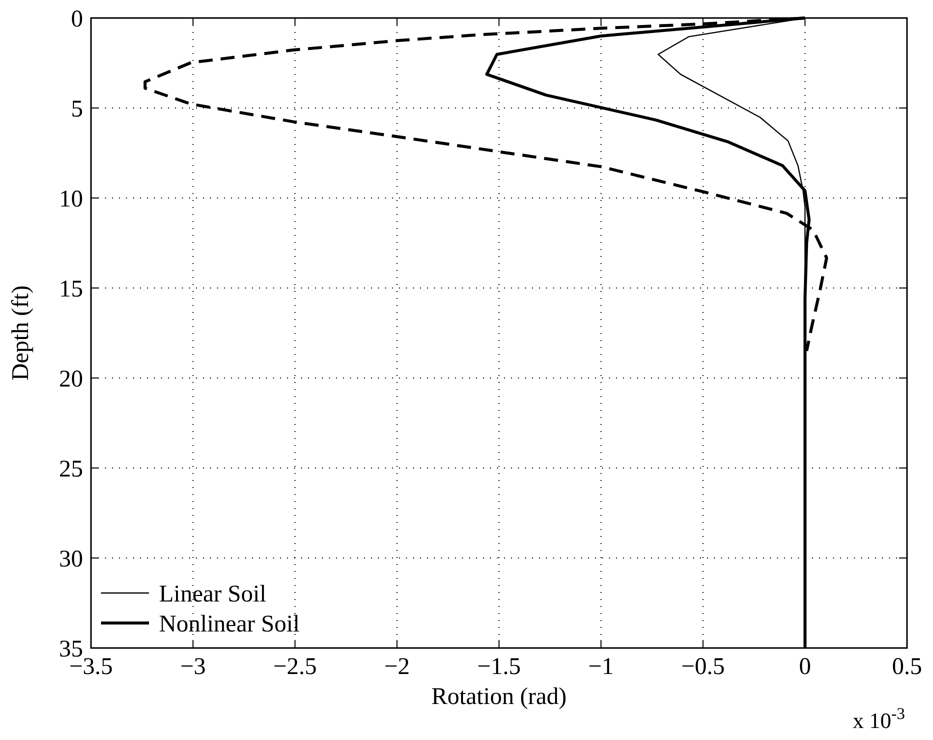 The width and height of the screenshot is (933, 740). What do you see at coordinates (601, 667) in the screenshot?
I see `x-tick-label: −1` at bounding box center [601, 667].